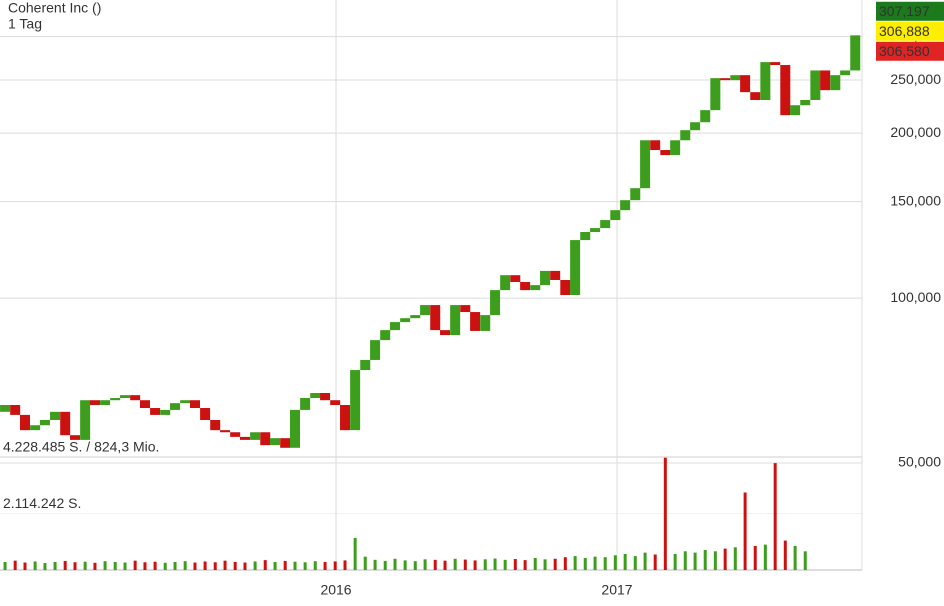 The image size is (944, 606). I want to click on volume-tick-label: 4.228.485 S. / 824,3 Mio., so click(81, 447).